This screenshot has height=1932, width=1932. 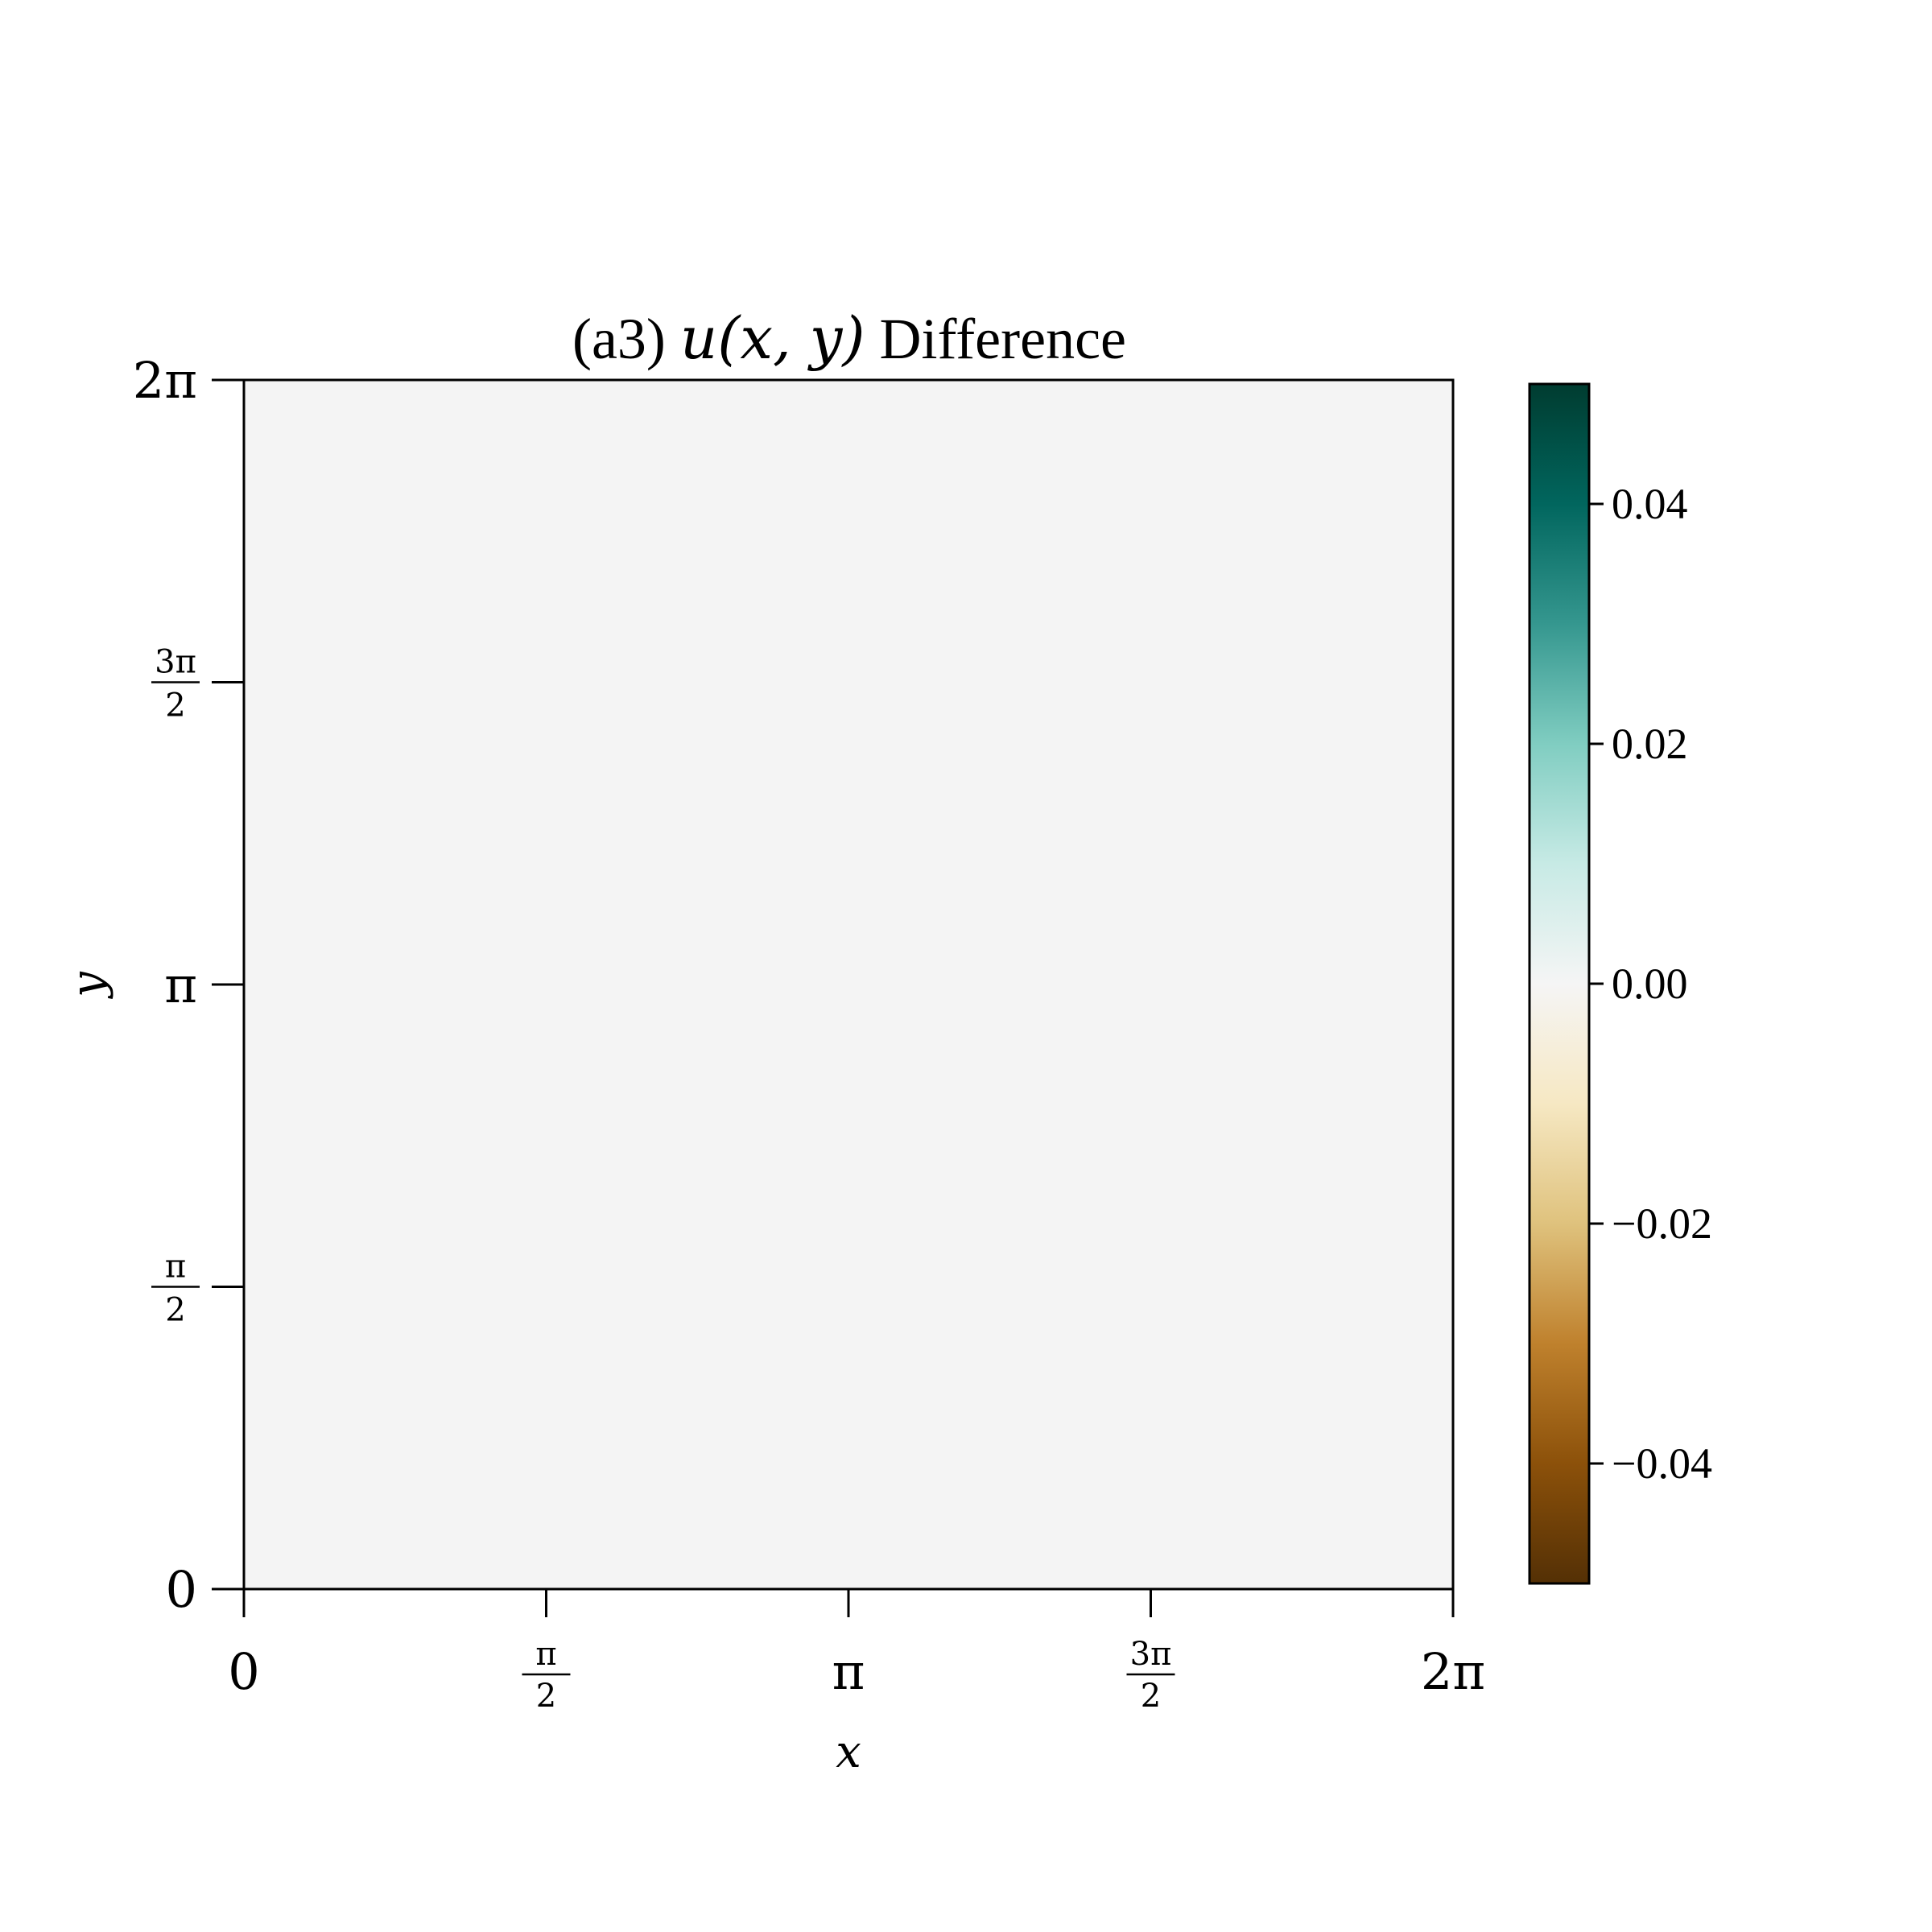 I want to click on colorbar-tick-label: −0.04, so click(x=1662, y=1463).